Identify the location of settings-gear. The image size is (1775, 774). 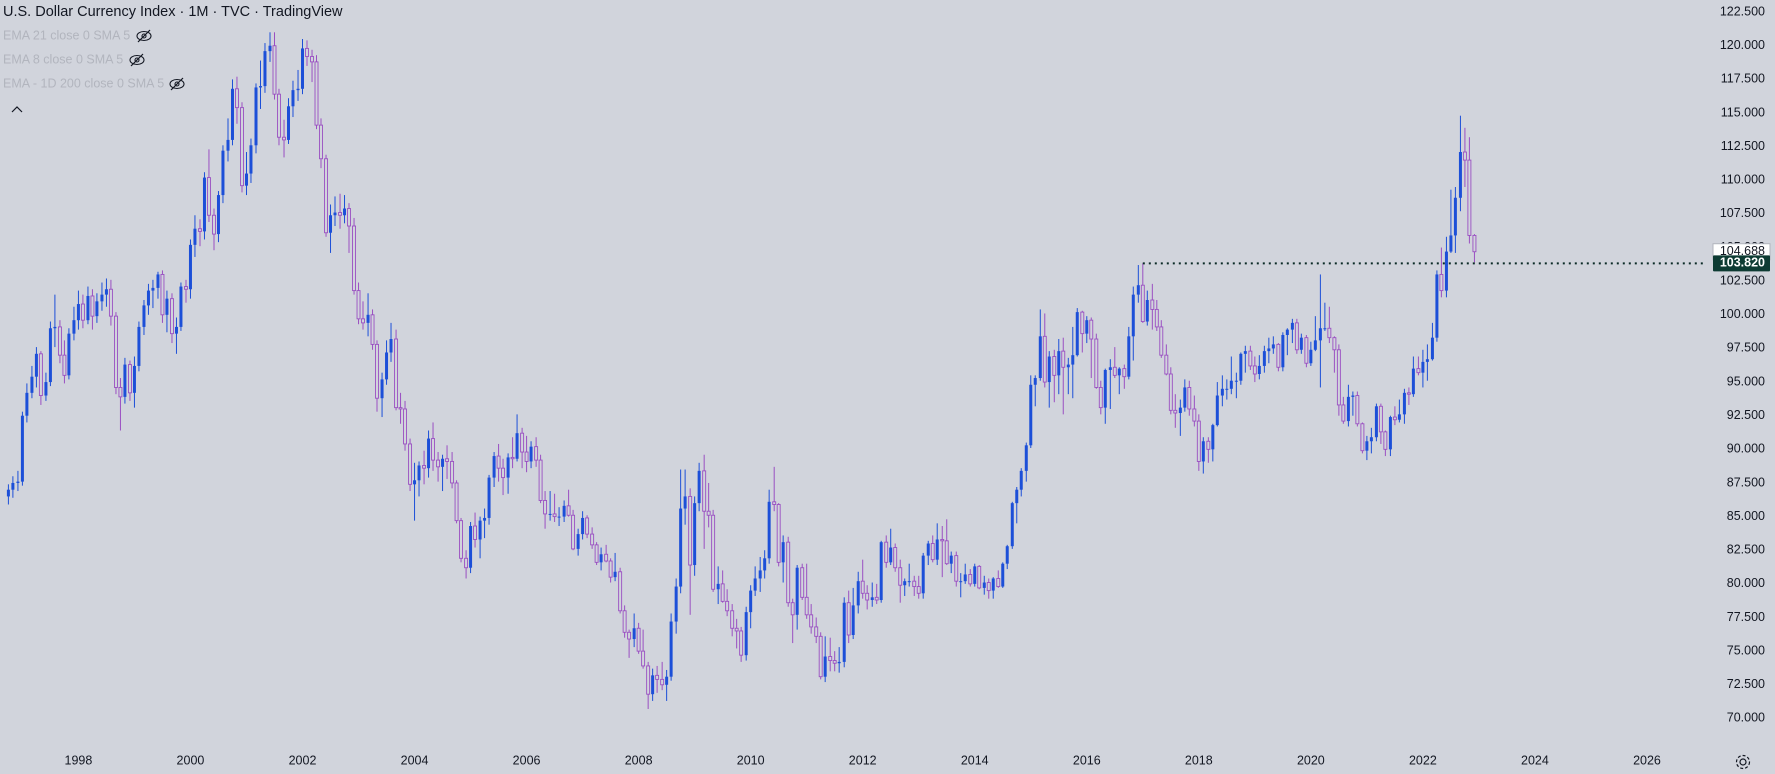
(1743, 762).